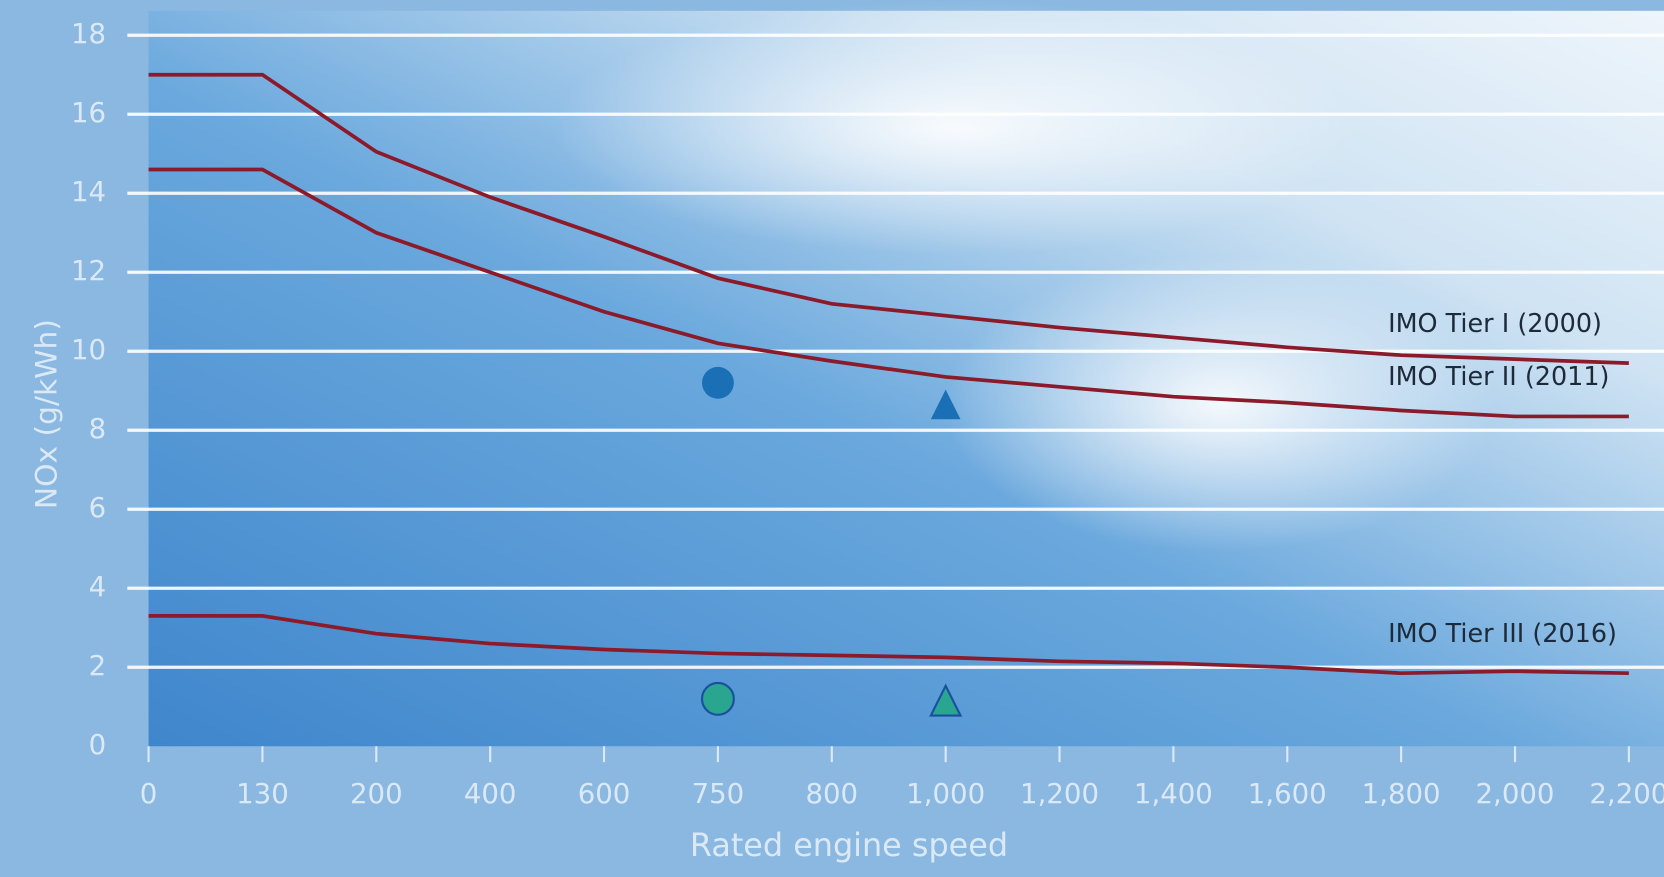 The image size is (1664, 877). Describe the element at coordinates (149, 793) in the screenshot. I see `x-tick-label: 0` at that location.